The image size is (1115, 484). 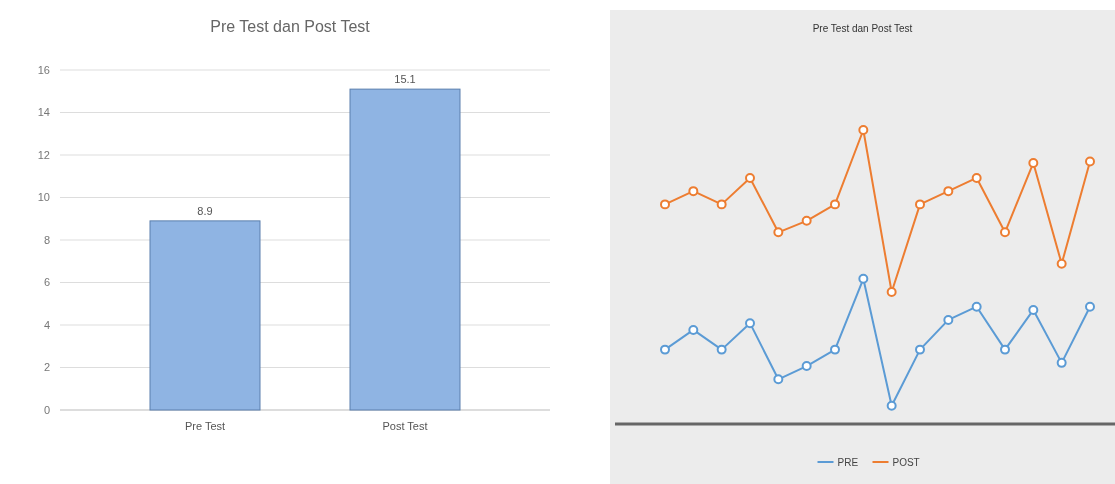 I want to click on y-tick-label: 4, so click(x=46, y=324).